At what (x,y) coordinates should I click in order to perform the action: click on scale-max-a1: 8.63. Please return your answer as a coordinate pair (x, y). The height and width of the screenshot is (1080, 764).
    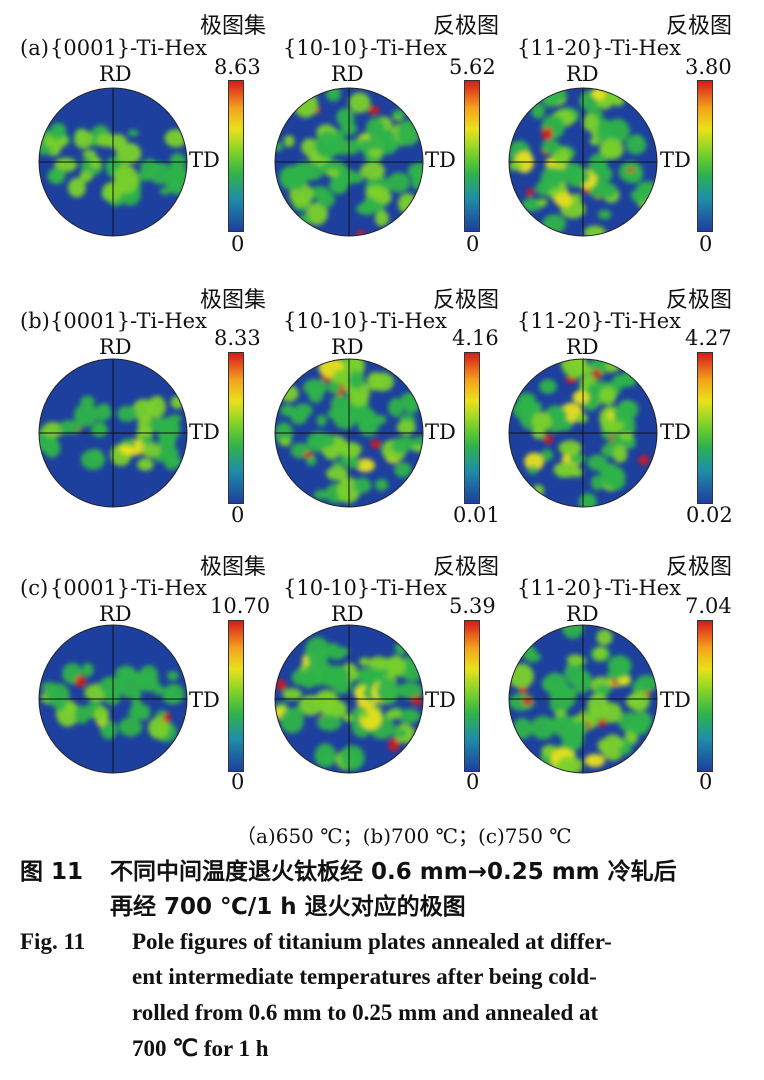
    Looking at the image, I should click on (237, 67).